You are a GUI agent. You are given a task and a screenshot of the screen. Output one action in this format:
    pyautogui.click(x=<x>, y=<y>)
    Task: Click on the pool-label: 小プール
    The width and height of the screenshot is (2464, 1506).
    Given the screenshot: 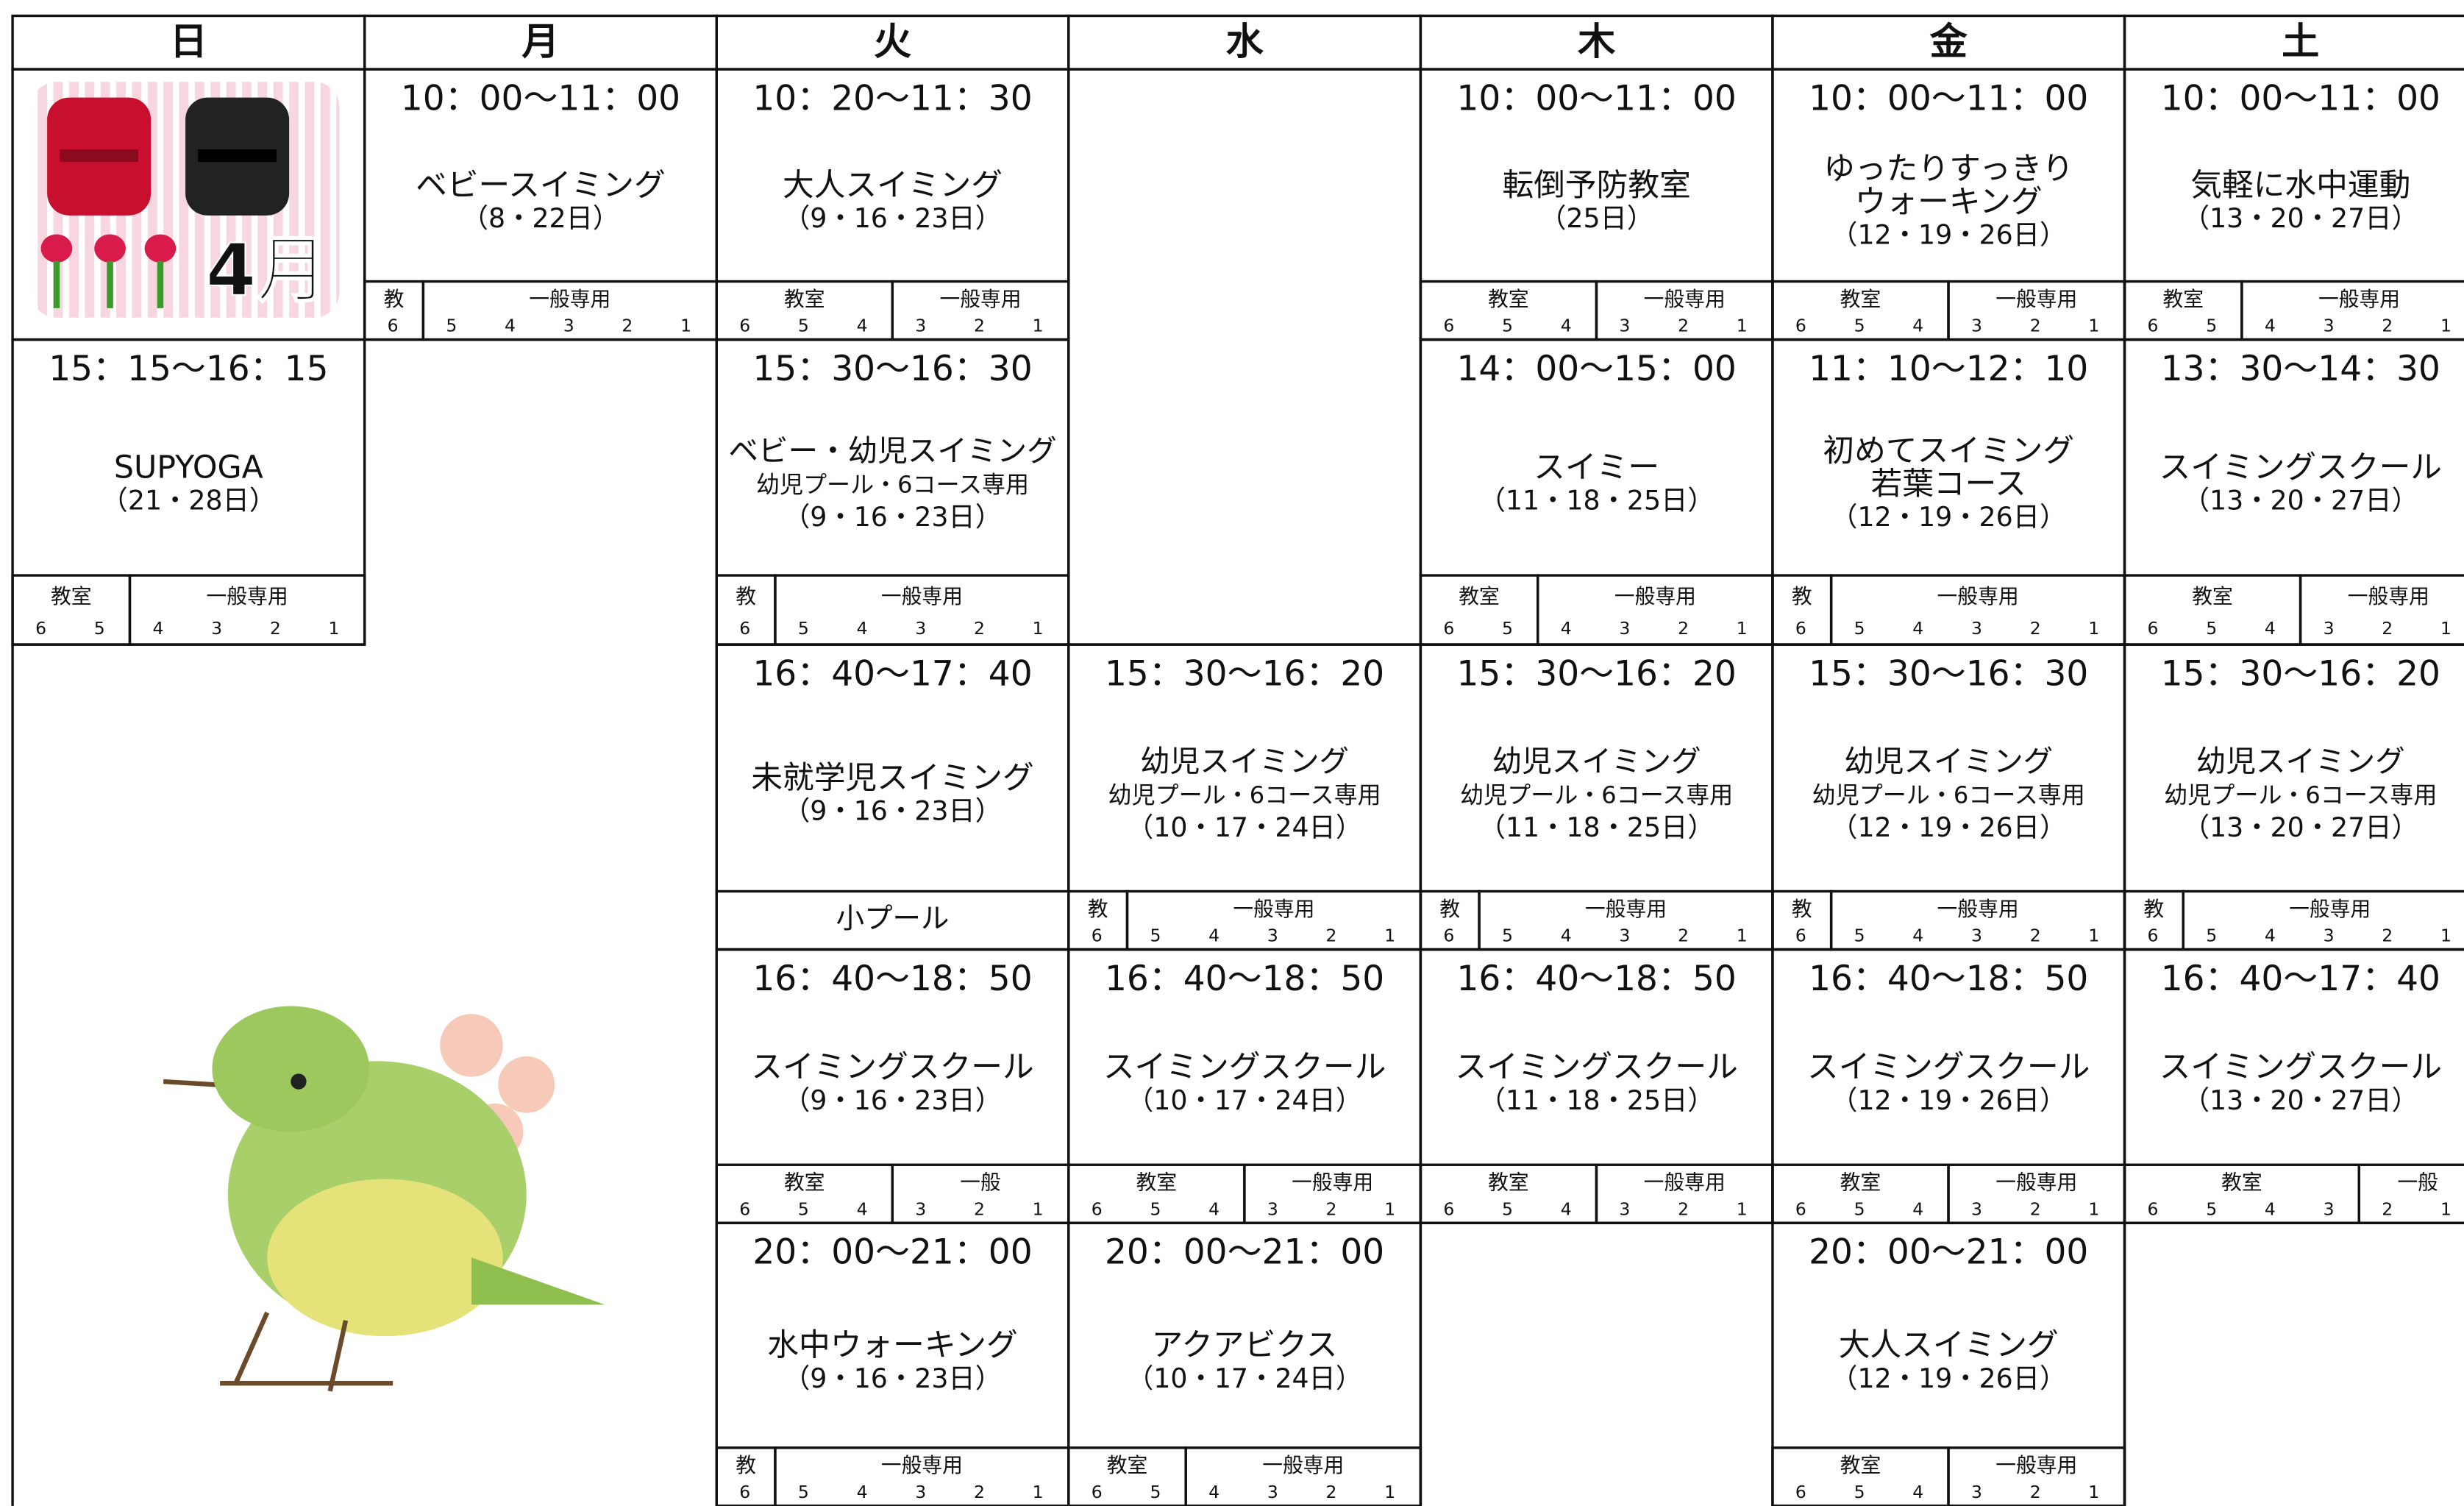 What is the action you would take?
    pyautogui.click(x=893, y=920)
    